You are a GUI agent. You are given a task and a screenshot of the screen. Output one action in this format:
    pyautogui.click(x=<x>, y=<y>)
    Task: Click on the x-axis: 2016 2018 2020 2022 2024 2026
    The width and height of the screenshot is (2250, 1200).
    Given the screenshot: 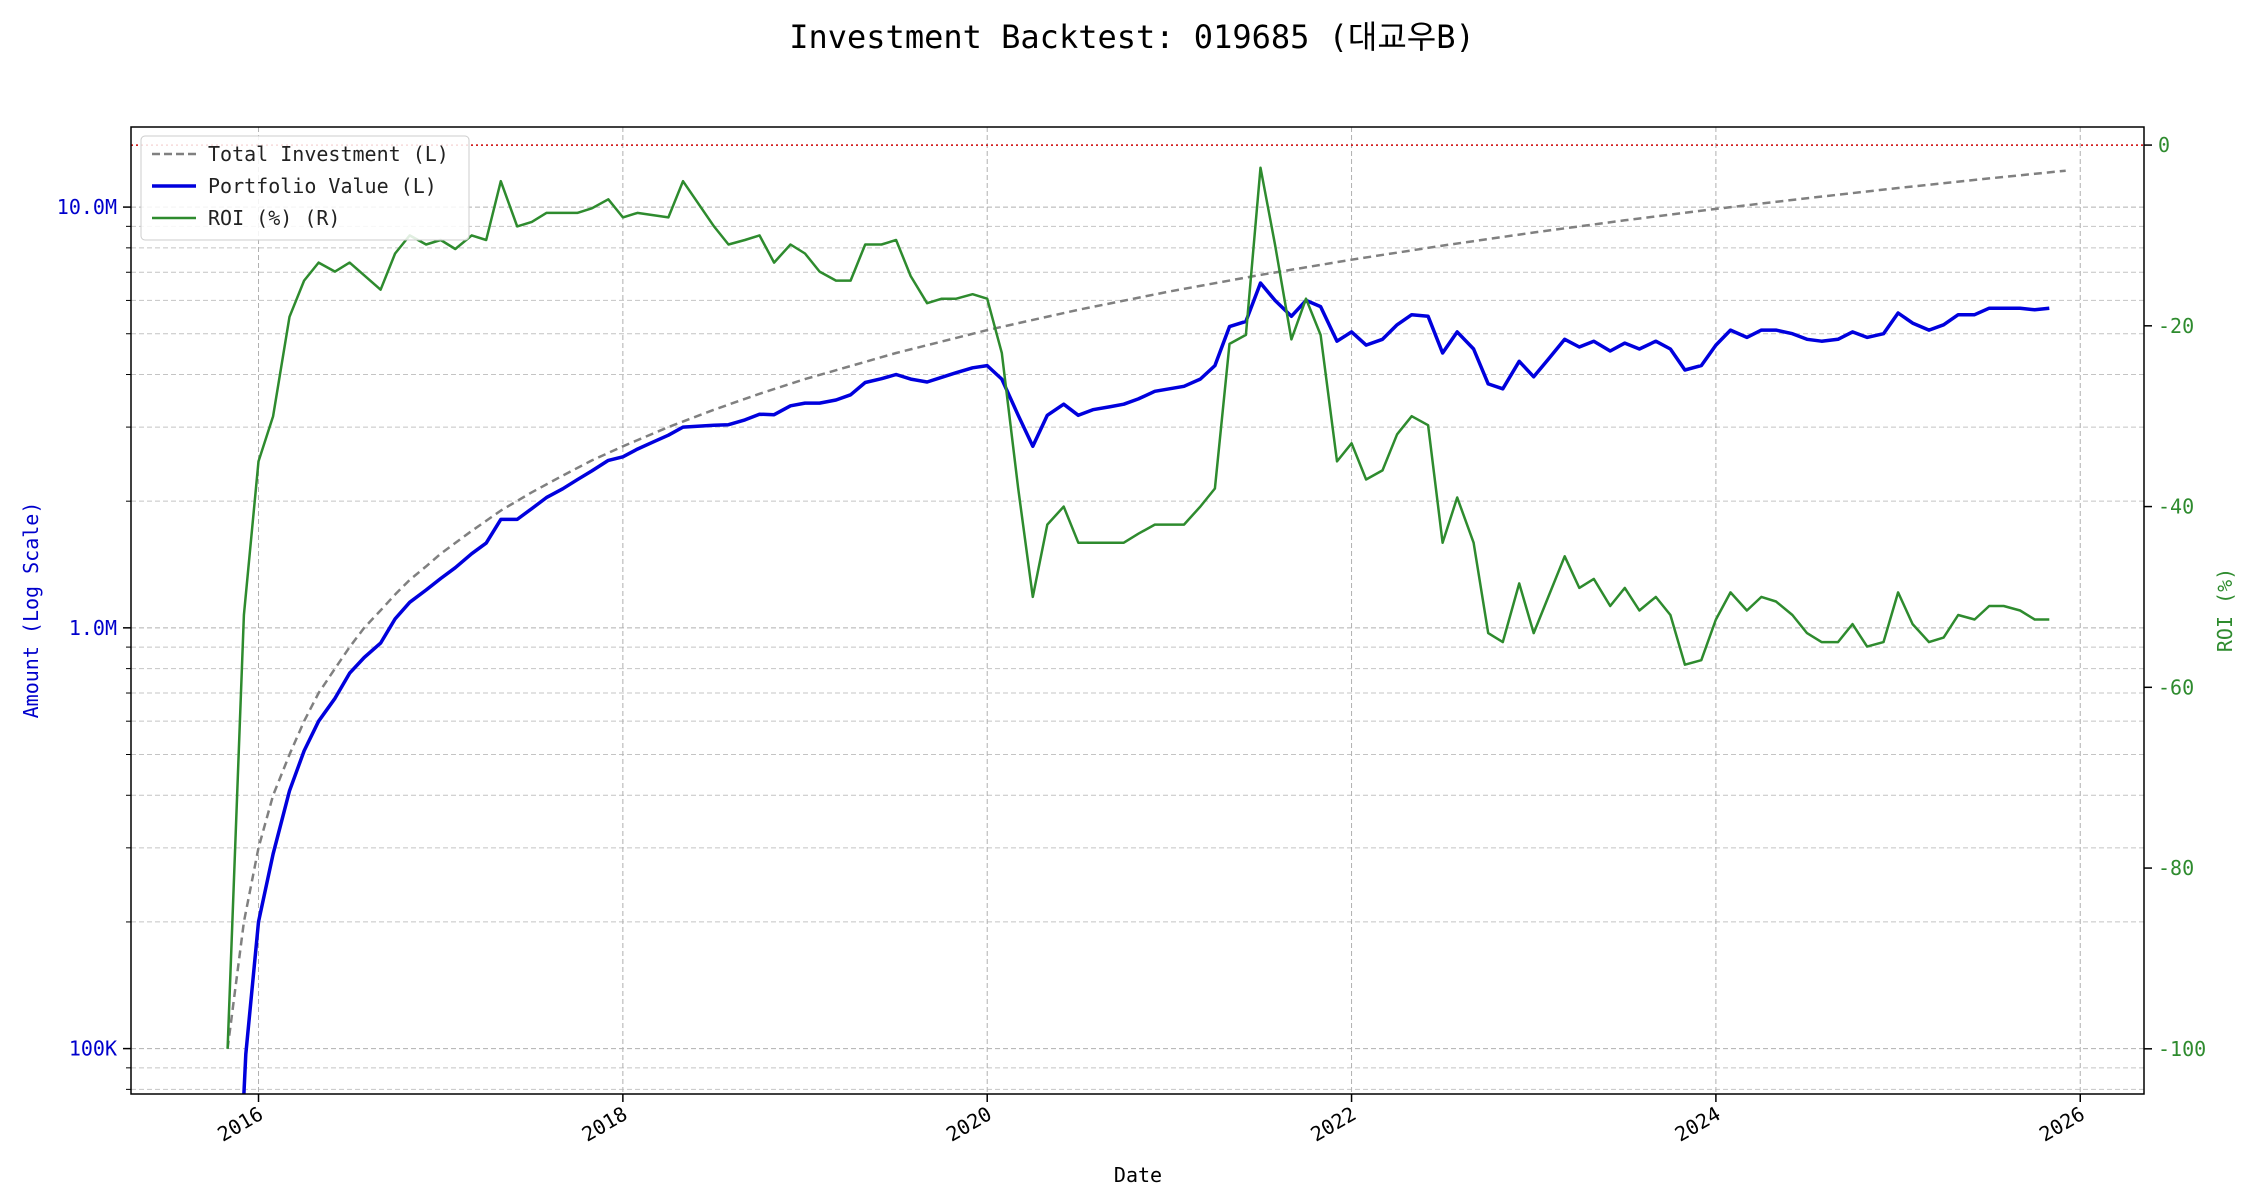 What is the action you would take?
    pyautogui.click(x=1151, y=1120)
    